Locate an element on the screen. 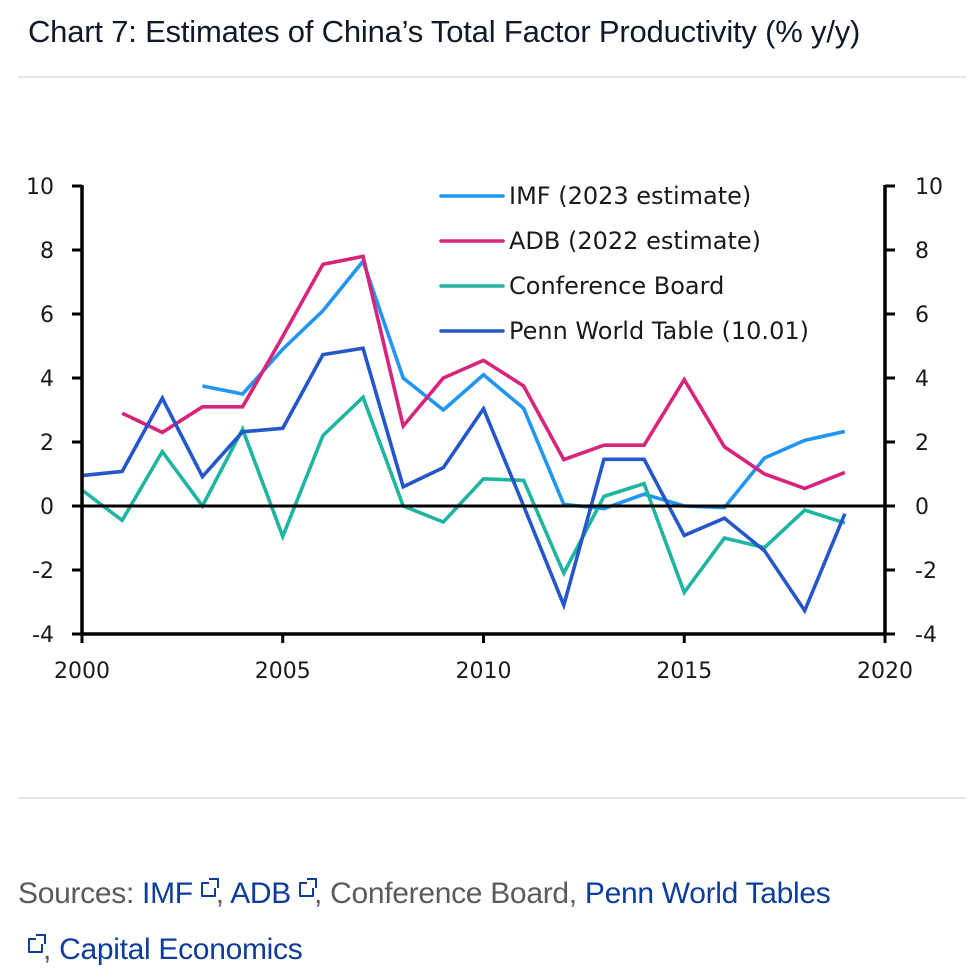 The height and width of the screenshot is (978, 968). y-tick-label-left: 2 is located at coordinates (47, 443).